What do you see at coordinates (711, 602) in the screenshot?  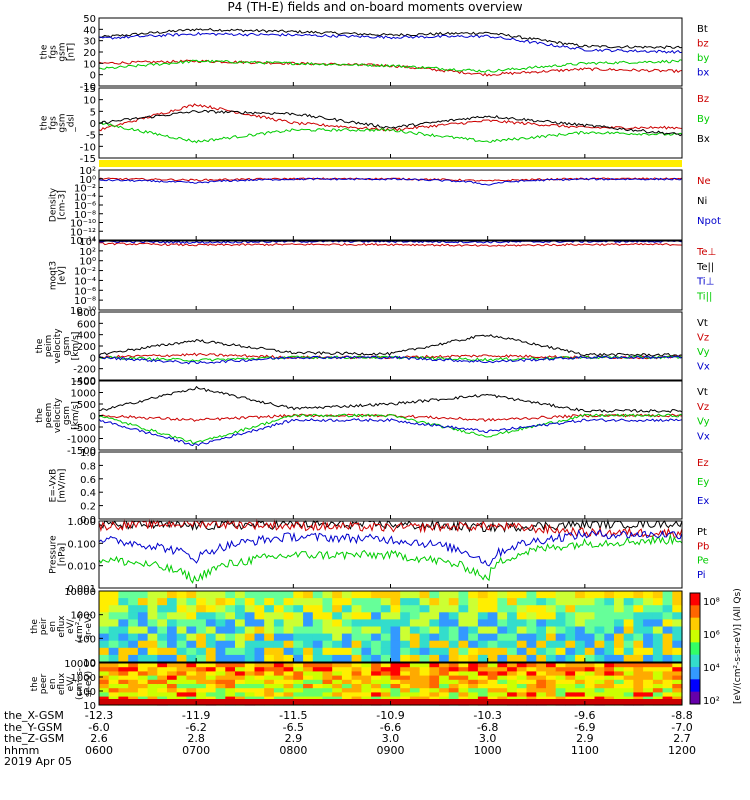 I see `colorbar-tick-0: 10⁸` at bounding box center [711, 602].